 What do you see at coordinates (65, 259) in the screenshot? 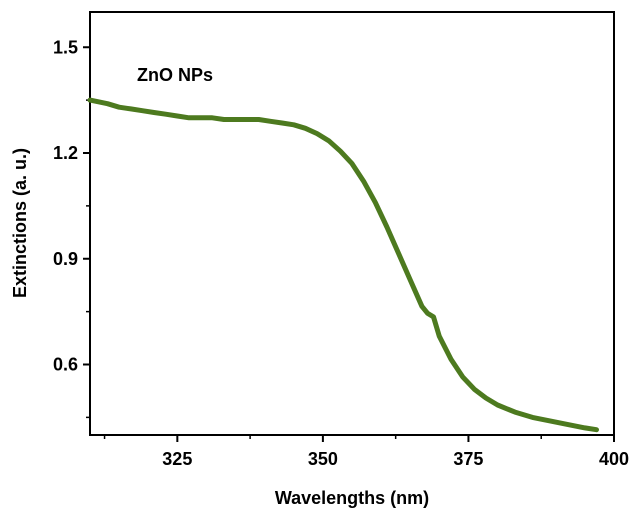
I see `y-tick-label: 0.9` at bounding box center [65, 259].